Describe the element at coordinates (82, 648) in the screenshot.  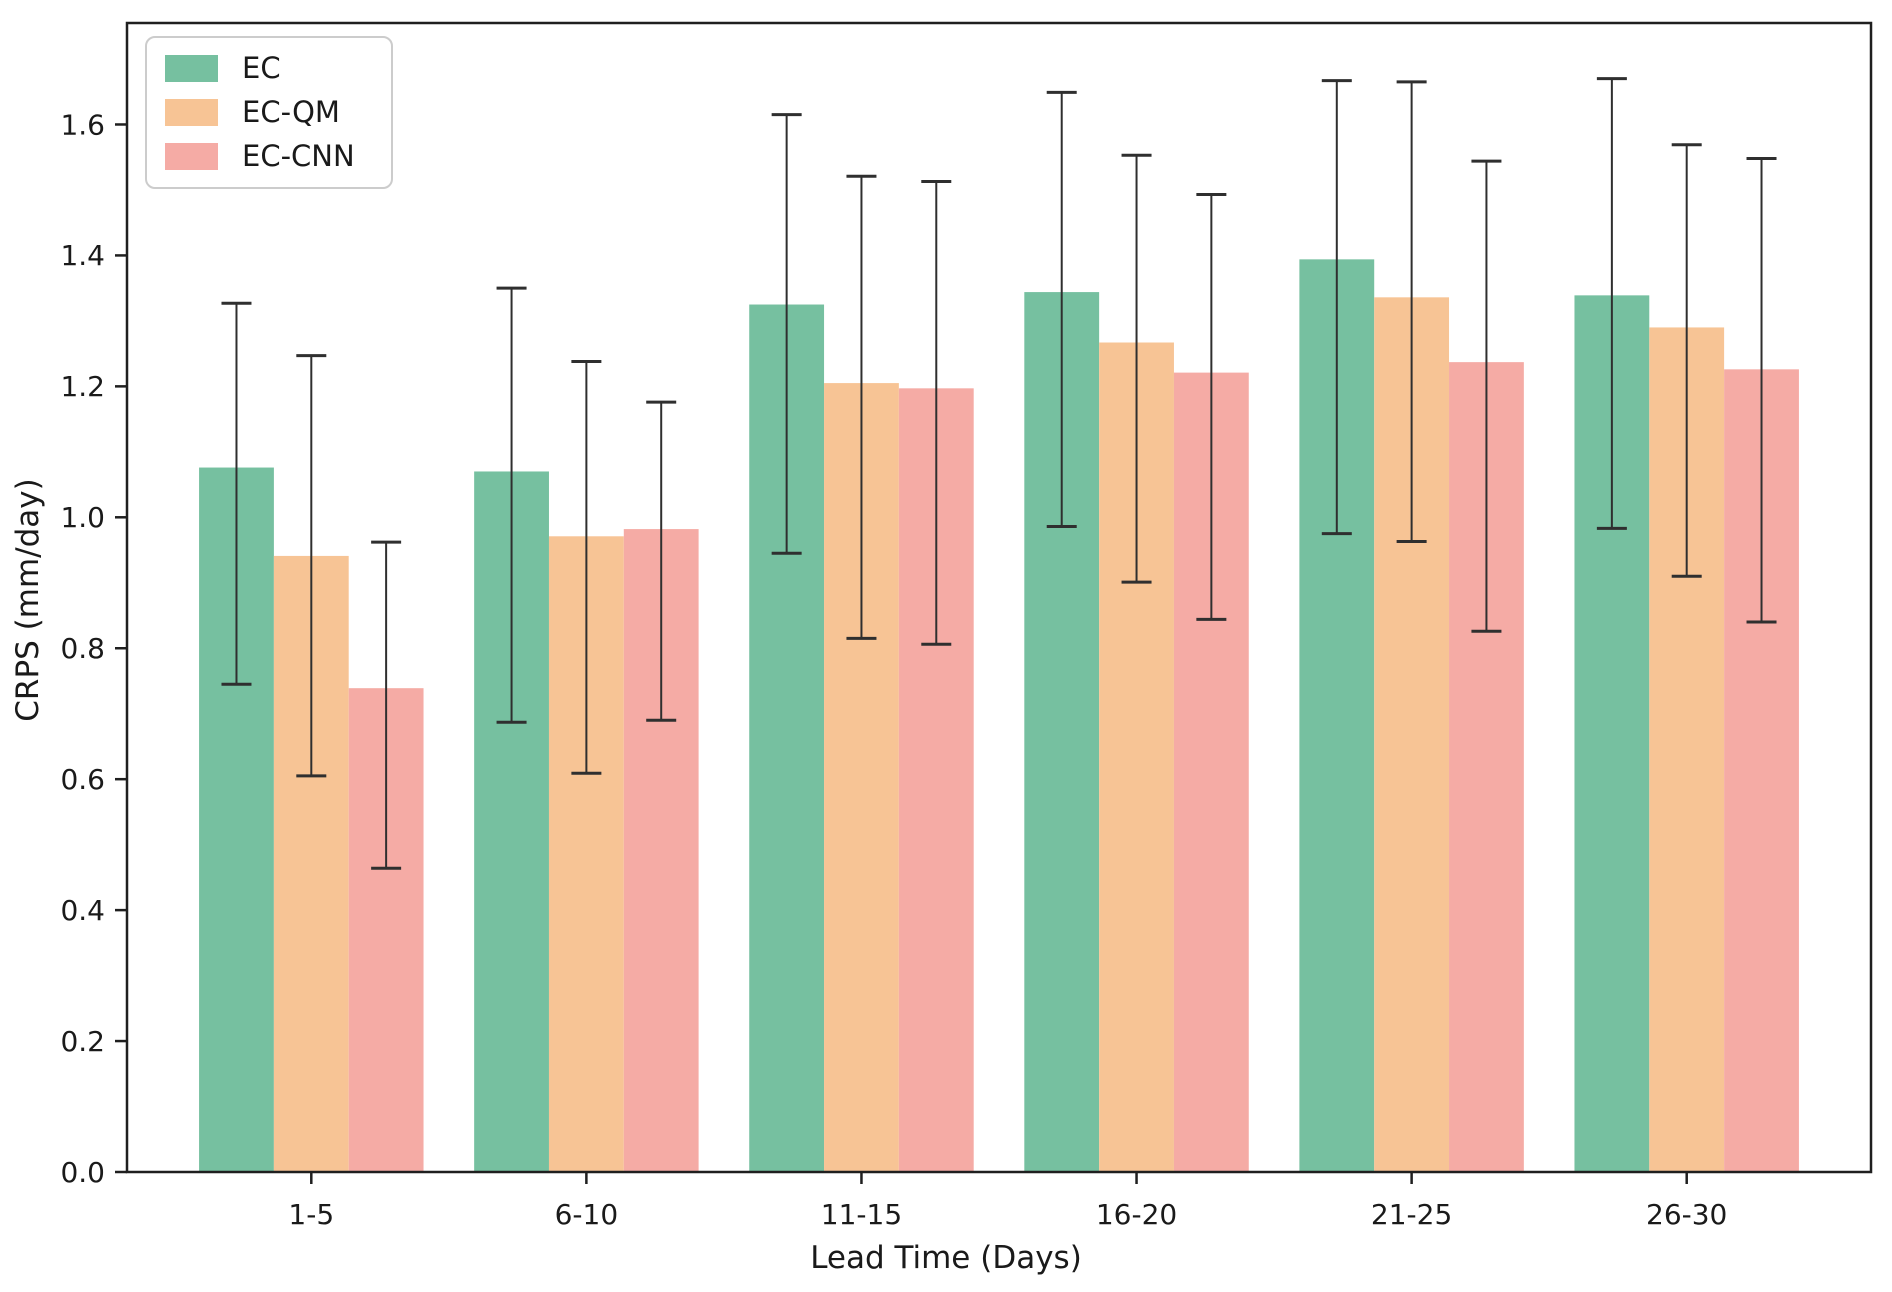
I see `y-tick-label: 0.8` at that location.